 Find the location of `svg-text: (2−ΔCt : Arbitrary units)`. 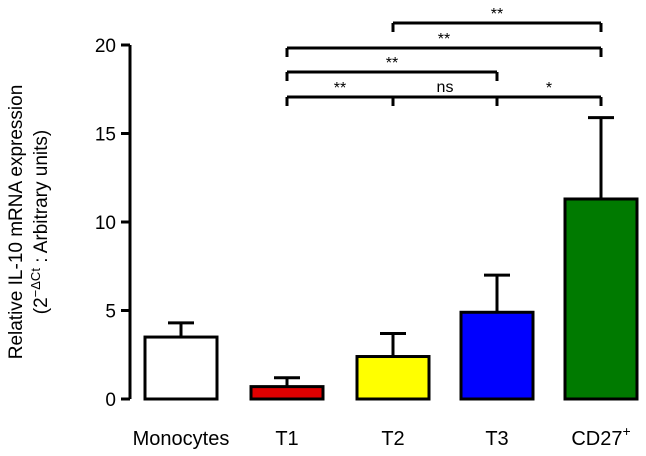

svg-text: (2−ΔCt : Arbitrary units) is located at coordinates (40, 222).